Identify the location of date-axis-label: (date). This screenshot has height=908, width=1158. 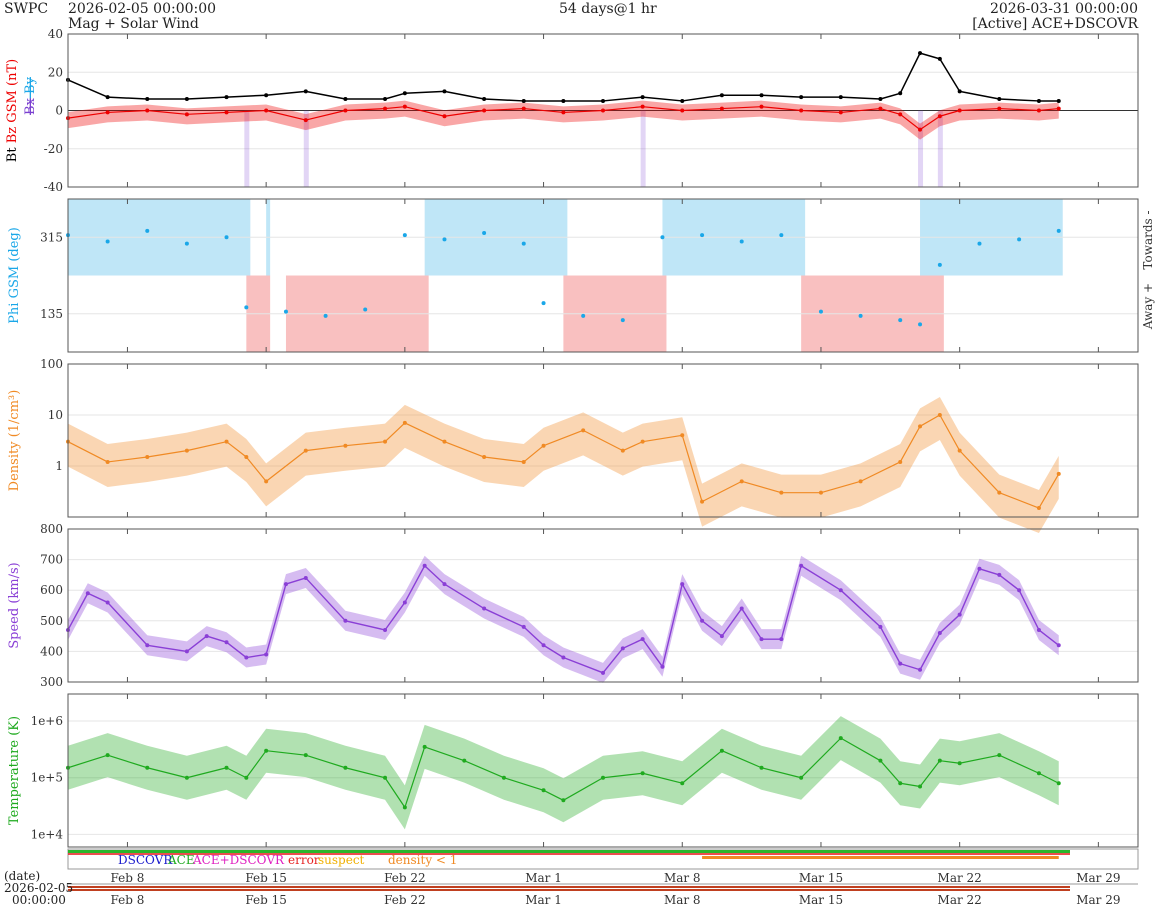
(22, 876).